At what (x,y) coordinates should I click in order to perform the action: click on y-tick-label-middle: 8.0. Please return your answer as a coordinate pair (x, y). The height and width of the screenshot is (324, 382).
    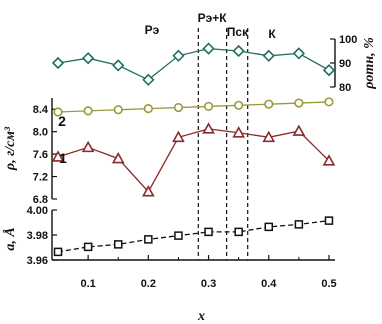
    Looking at the image, I should click on (40, 133).